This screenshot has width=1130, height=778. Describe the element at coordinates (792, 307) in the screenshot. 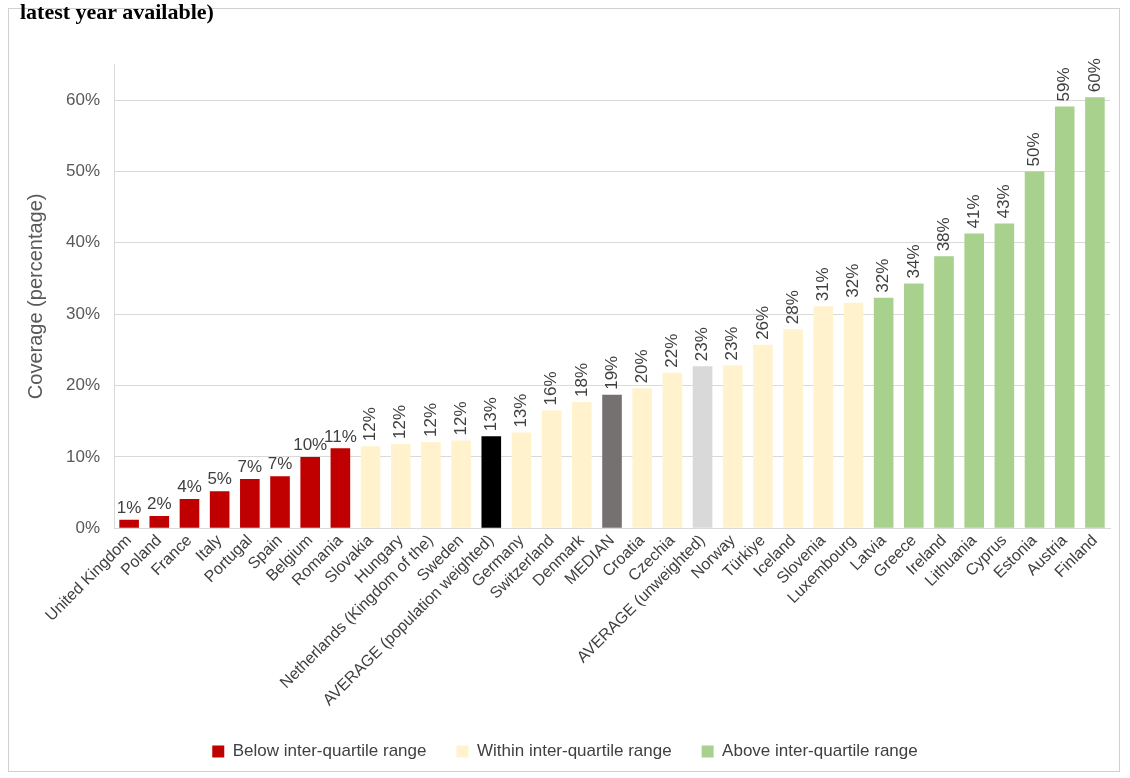

I see `data-label: 28%` at that location.